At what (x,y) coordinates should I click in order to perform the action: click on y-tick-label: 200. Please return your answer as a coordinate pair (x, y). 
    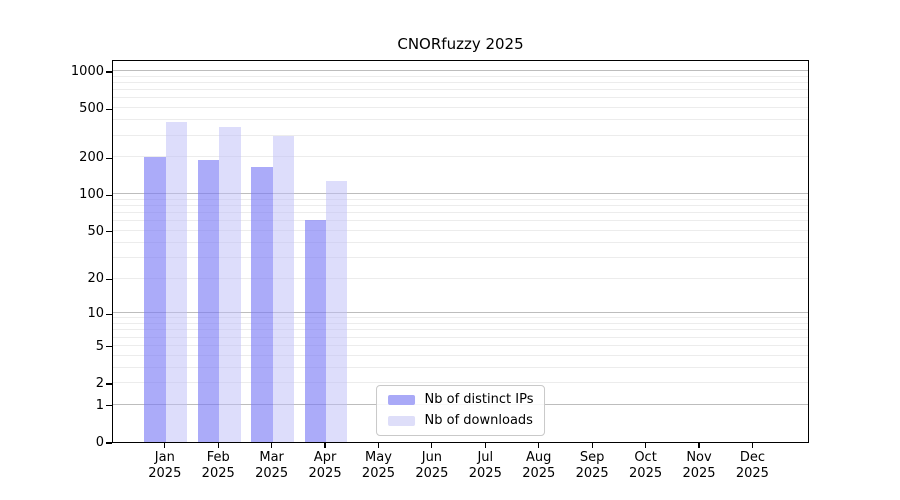
    Looking at the image, I should click on (91, 158).